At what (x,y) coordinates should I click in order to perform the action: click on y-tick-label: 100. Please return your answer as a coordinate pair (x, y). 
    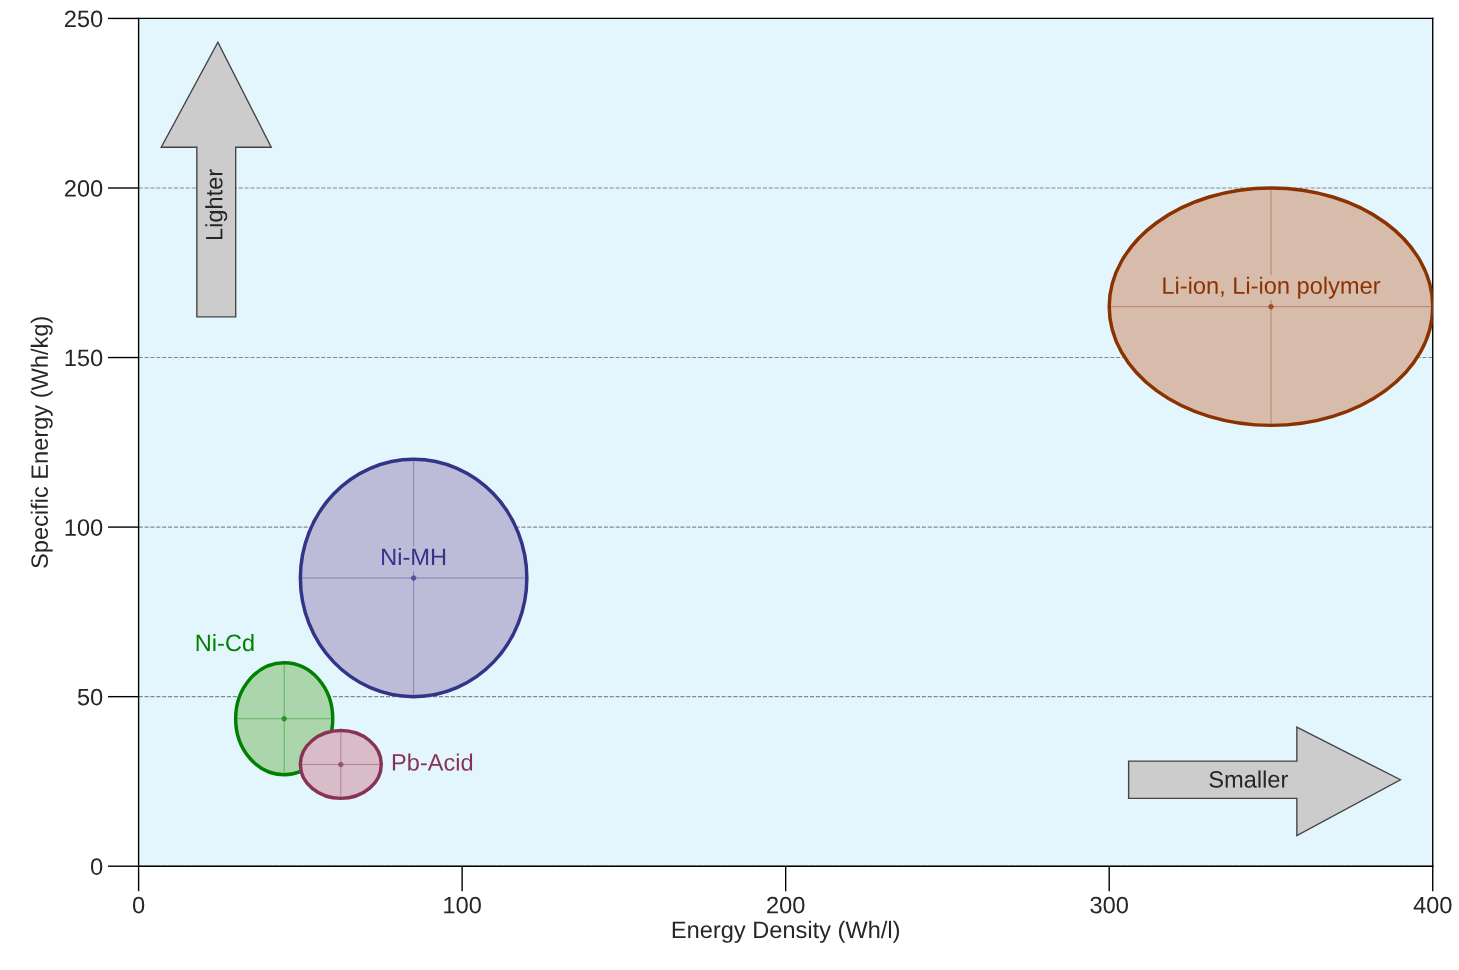
    Looking at the image, I should click on (84, 527).